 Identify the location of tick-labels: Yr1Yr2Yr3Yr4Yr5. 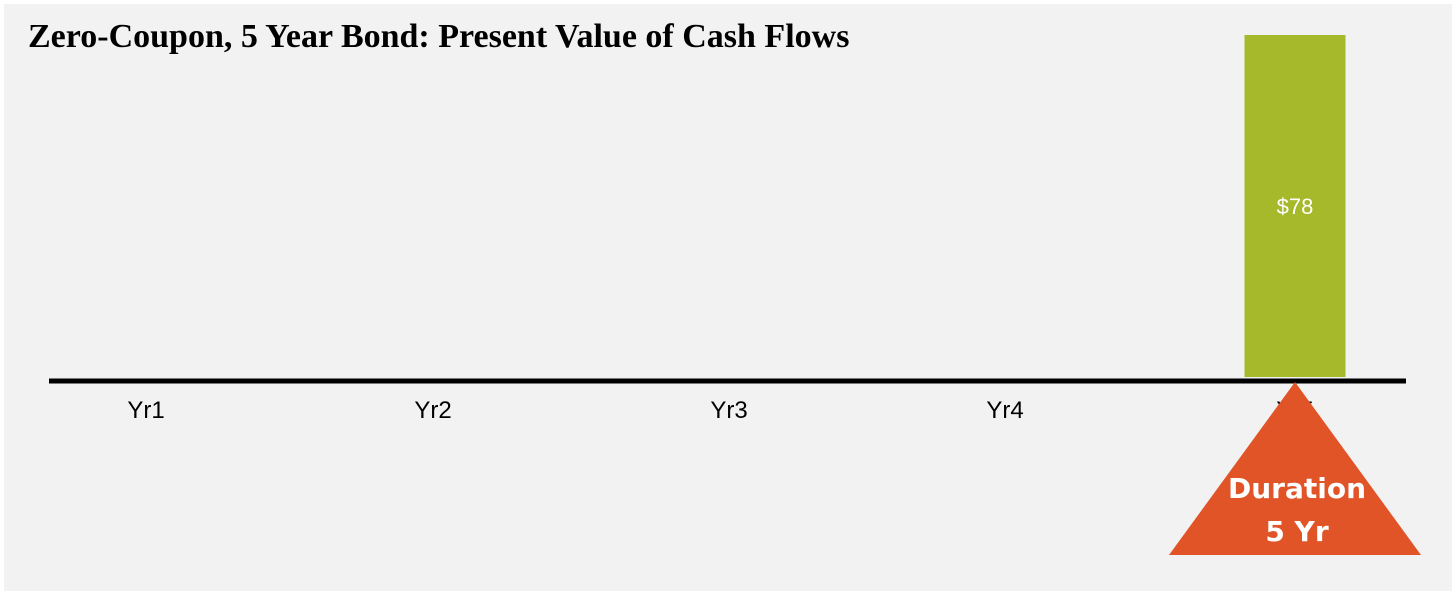
(720, 410).